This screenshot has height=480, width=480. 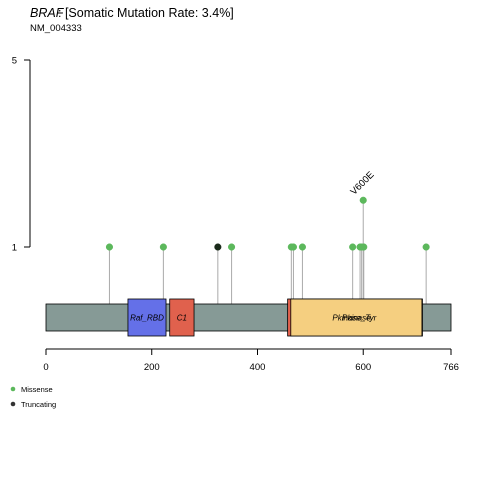 What do you see at coordinates (146, 13) in the screenshot?
I see `chart-title-rest: : [Somatic Mutation Rate: 3.4%]` at bounding box center [146, 13].